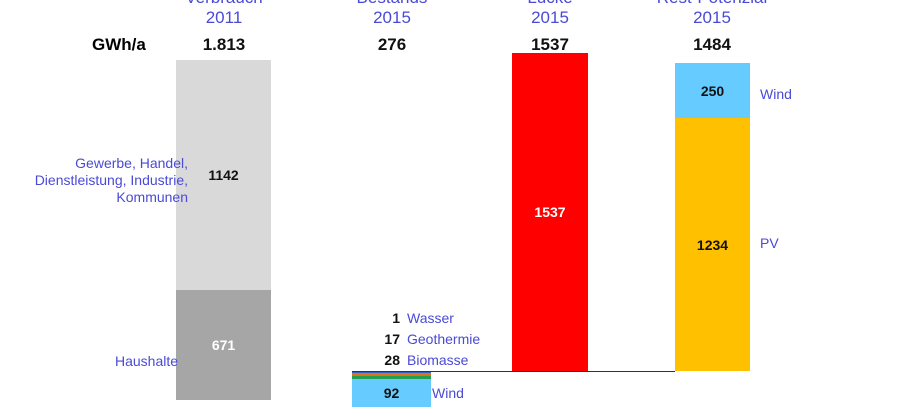 The width and height of the screenshot is (900, 407). What do you see at coordinates (392, 44) in the screenshot?
I see `total-bestand: 276` at bounding box center [392, 44].